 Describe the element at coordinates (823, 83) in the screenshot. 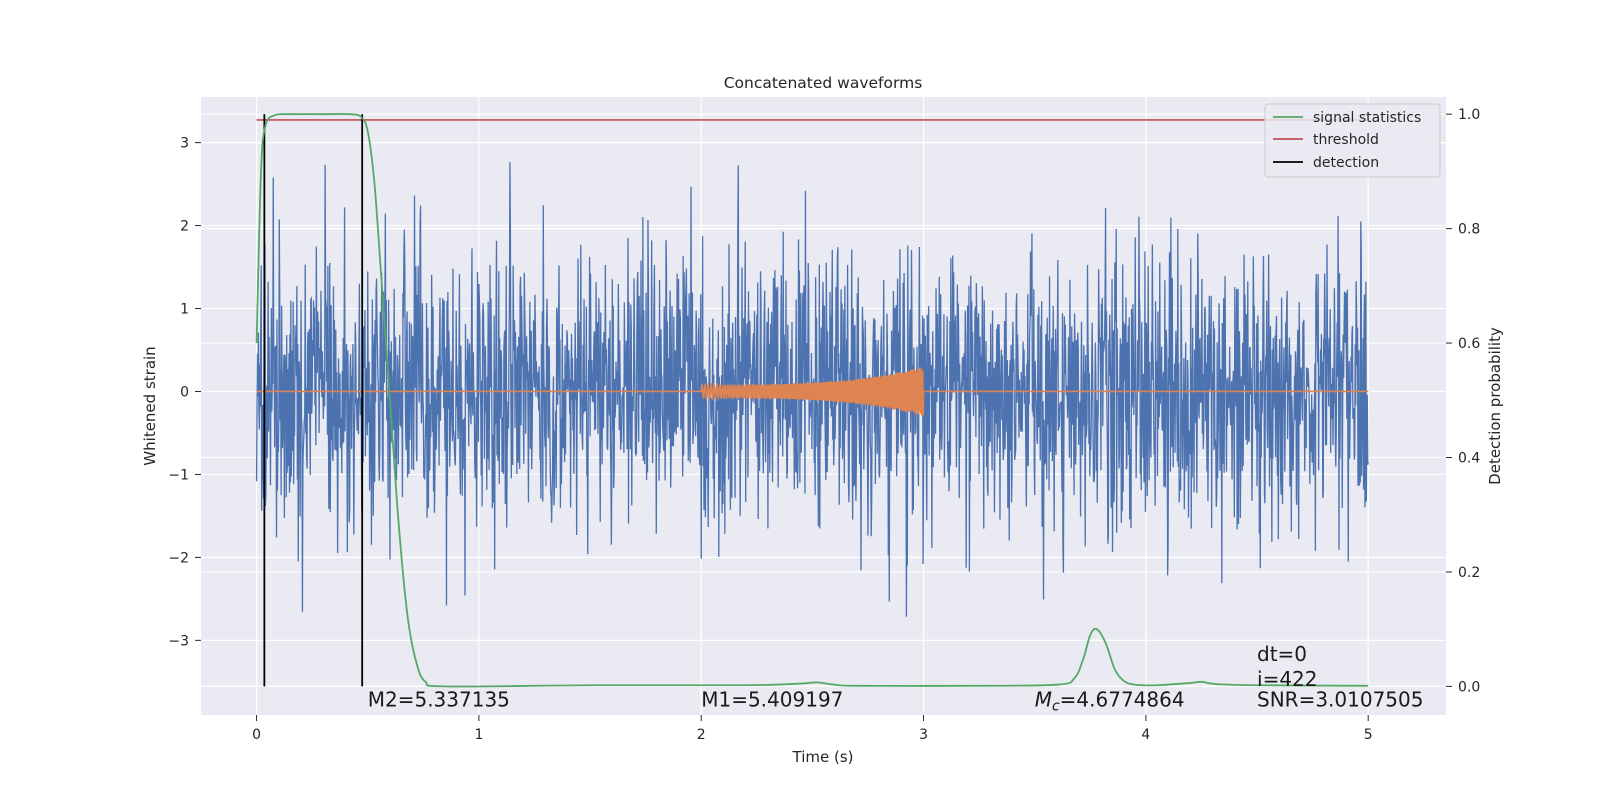

I see `chart-title: Concatenated waveforms` at that location.